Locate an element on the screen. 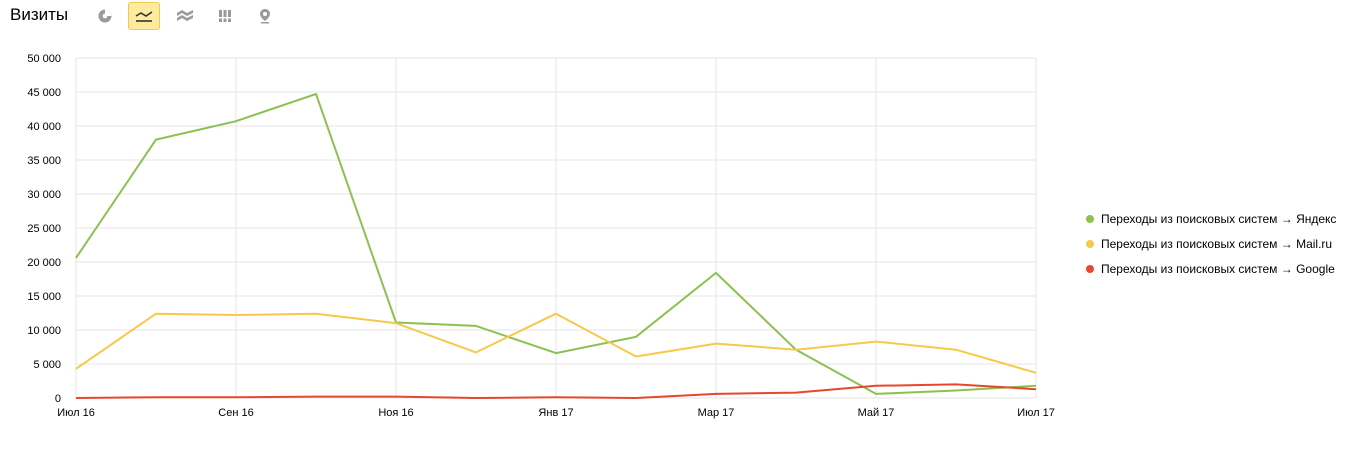 Image resolution: width=1360 pixels, height=462 pixels. legend-item-google: Переходы из поисковых систем → Google is located at coordinates (1211, 268).